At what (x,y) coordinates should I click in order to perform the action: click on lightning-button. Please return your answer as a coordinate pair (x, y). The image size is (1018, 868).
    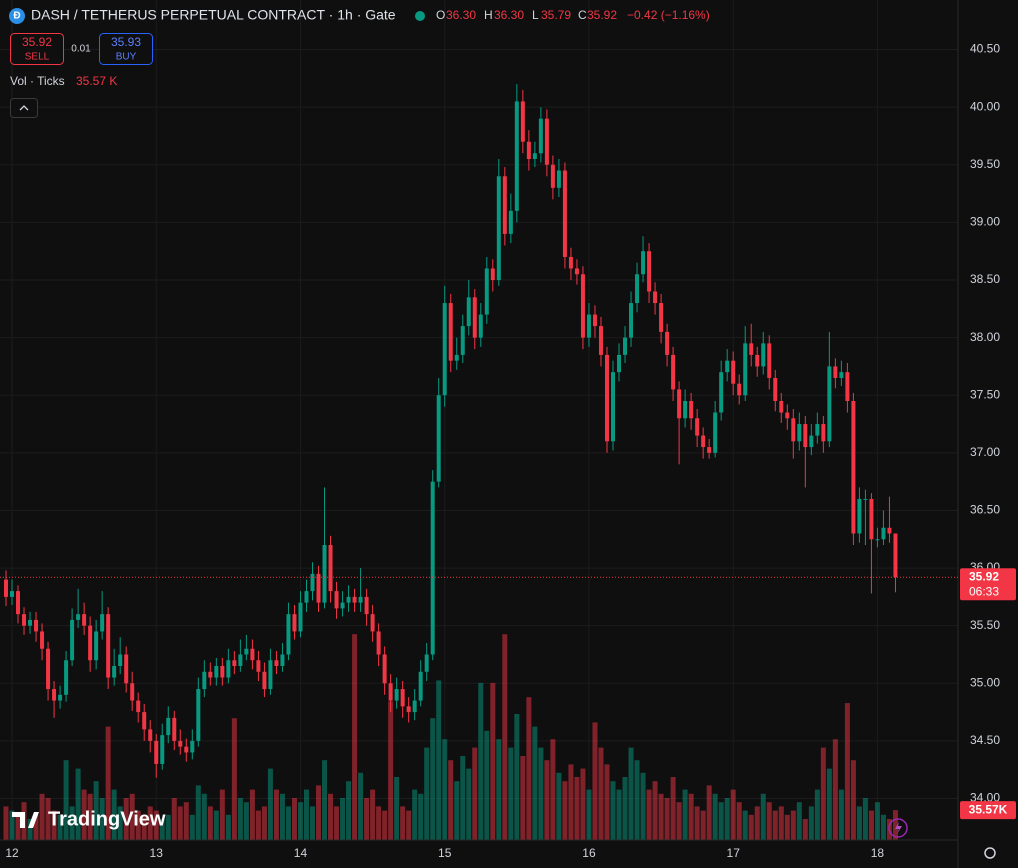
    Looking at the image, I should click on (898, 828).